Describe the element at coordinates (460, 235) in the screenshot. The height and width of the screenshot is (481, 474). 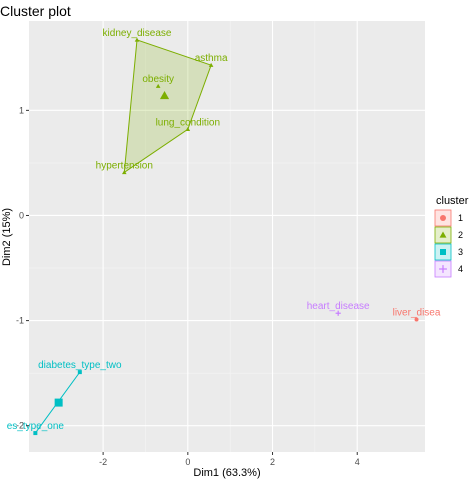
I see `legend-label-2: 2` at that location.